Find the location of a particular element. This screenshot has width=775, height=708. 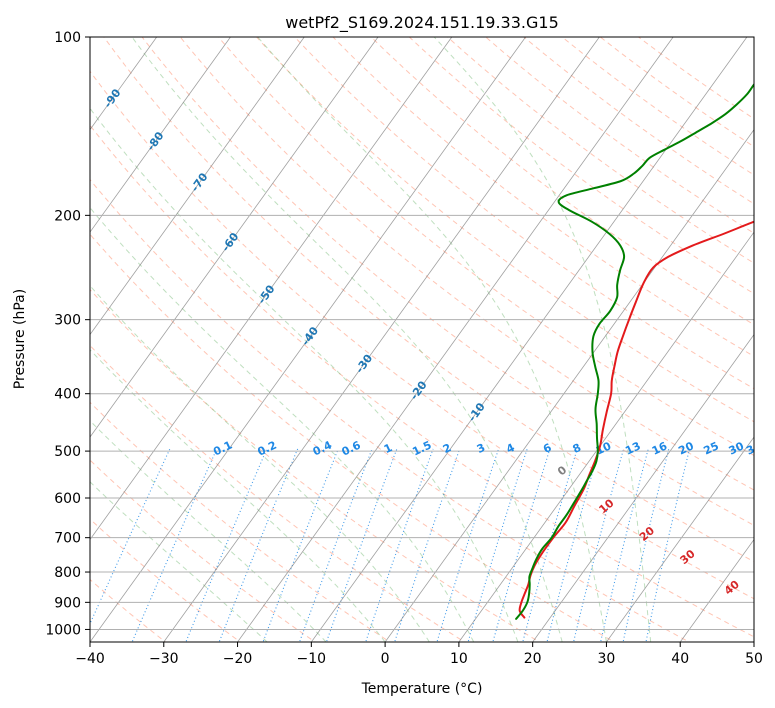

y-tick-label: 400 is located at coordinates (67, 395).